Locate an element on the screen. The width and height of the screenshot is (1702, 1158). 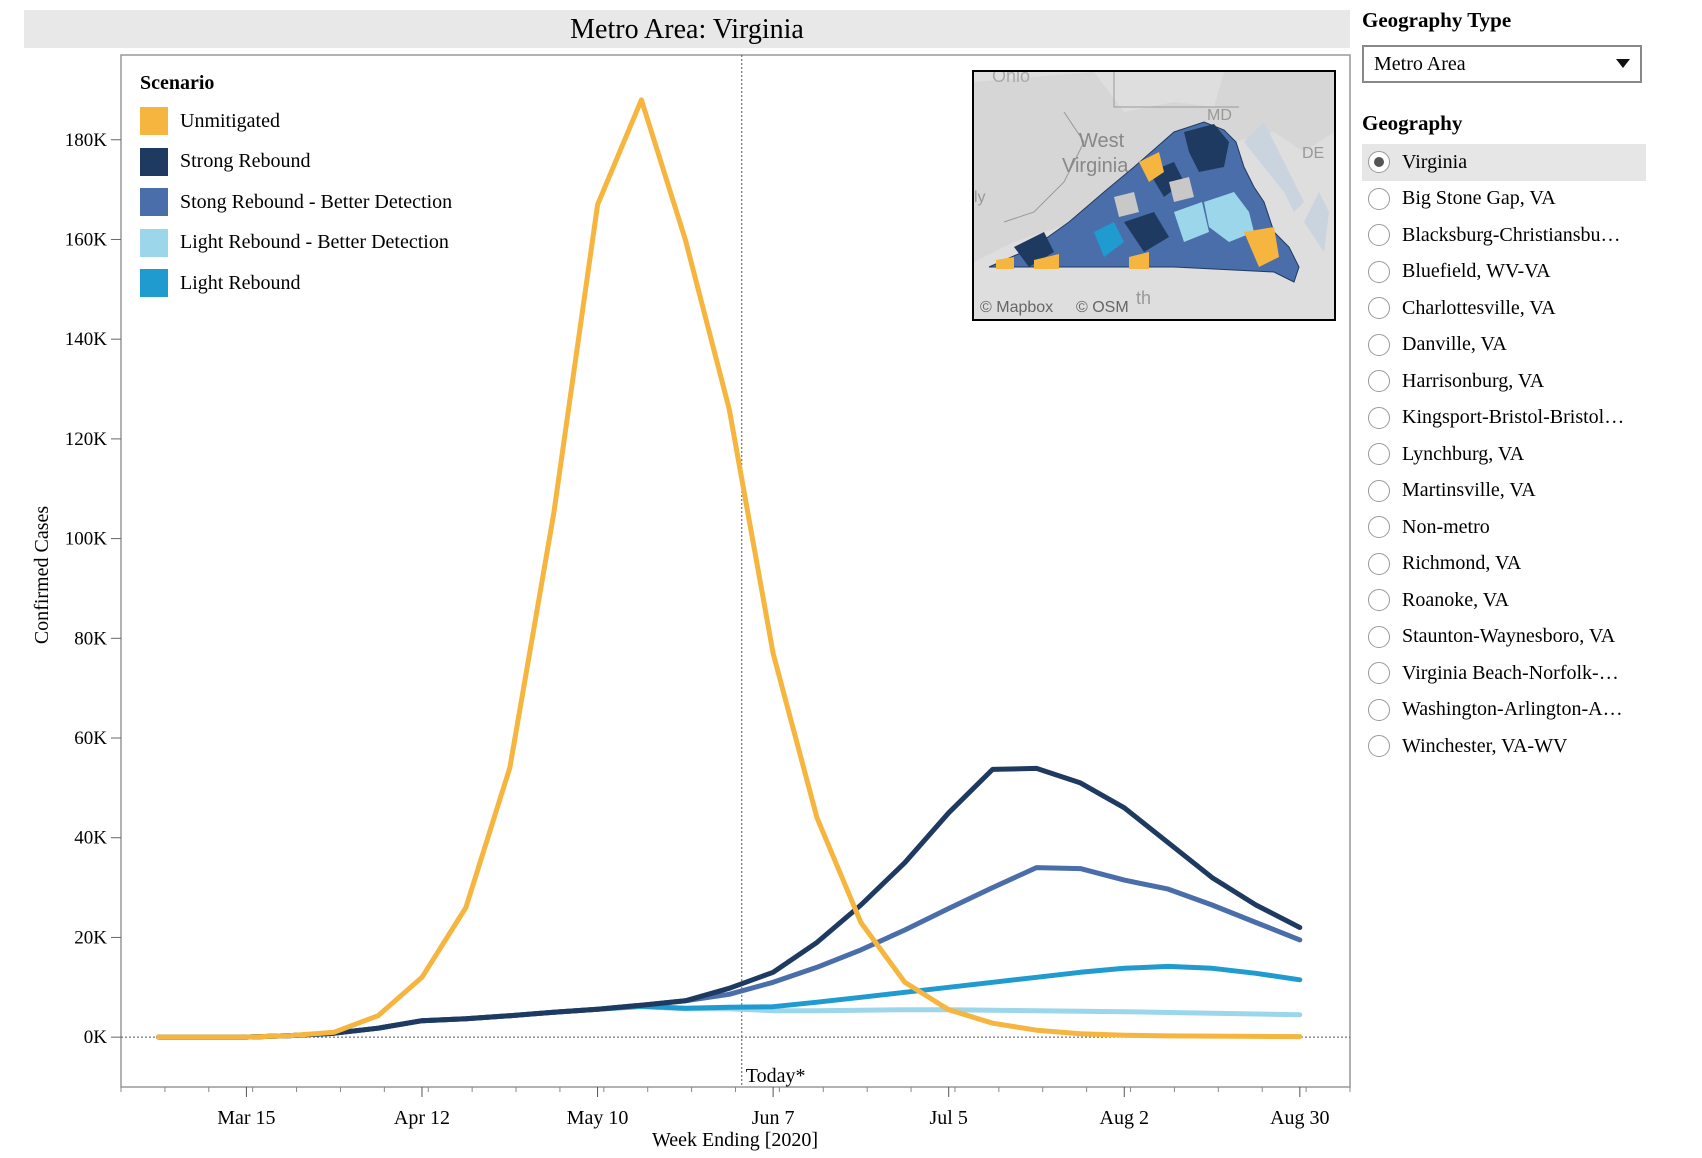
geography-type-heading: Geography Type is located at coordinates (1437, 20).